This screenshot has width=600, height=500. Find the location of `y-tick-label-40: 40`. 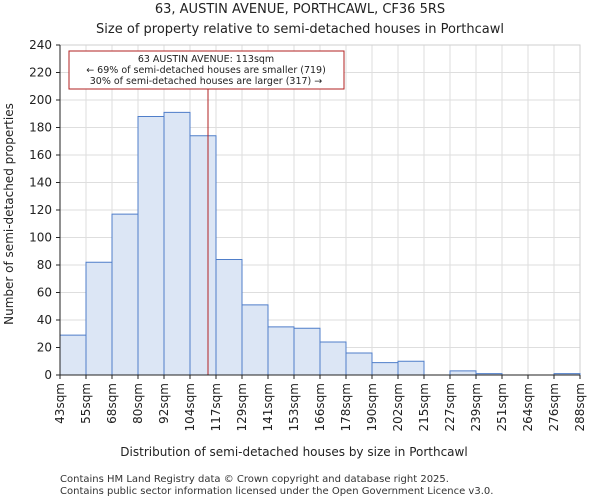

y-tick-label-40: 40 is located at coordinates (44, 320).